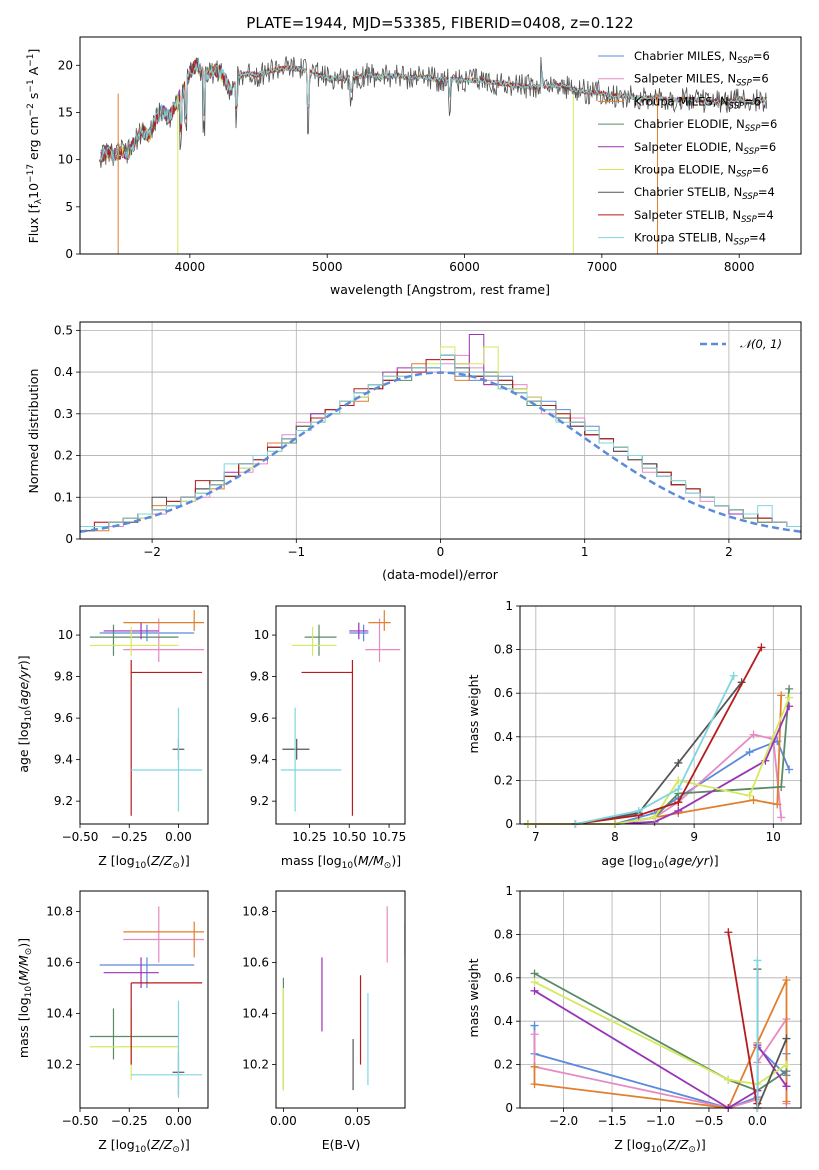  What do you see at coordinates (63, 372) in the screenshot?
I see `residuals-ytick-label: 0.4` at bounding box center [63, 372].